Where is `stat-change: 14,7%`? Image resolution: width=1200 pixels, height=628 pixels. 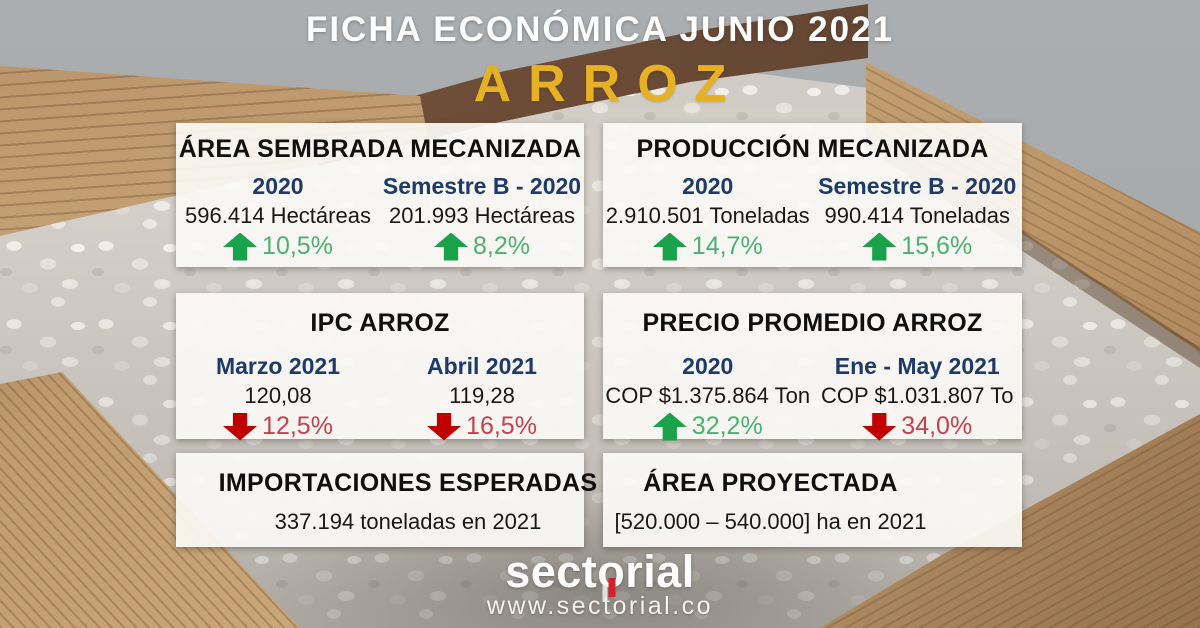 stat-change: 14,7% is located at coordinates (708, 246).